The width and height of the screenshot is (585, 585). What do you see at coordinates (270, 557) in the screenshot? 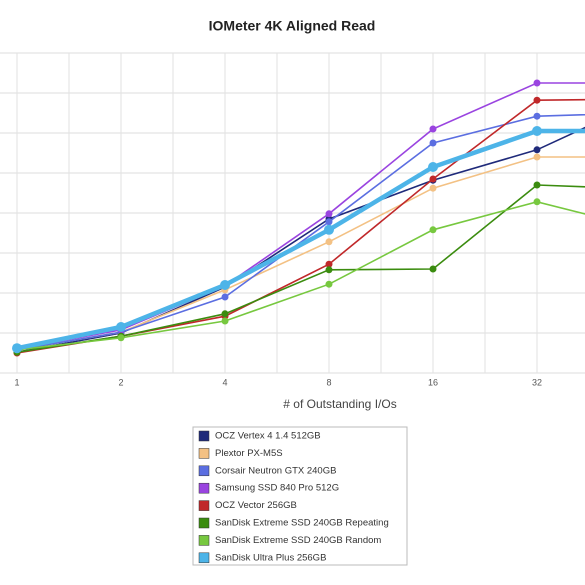
I see `legend-label: SanDisk Ultra Plus 256GB` at bounding box center [270, 557].